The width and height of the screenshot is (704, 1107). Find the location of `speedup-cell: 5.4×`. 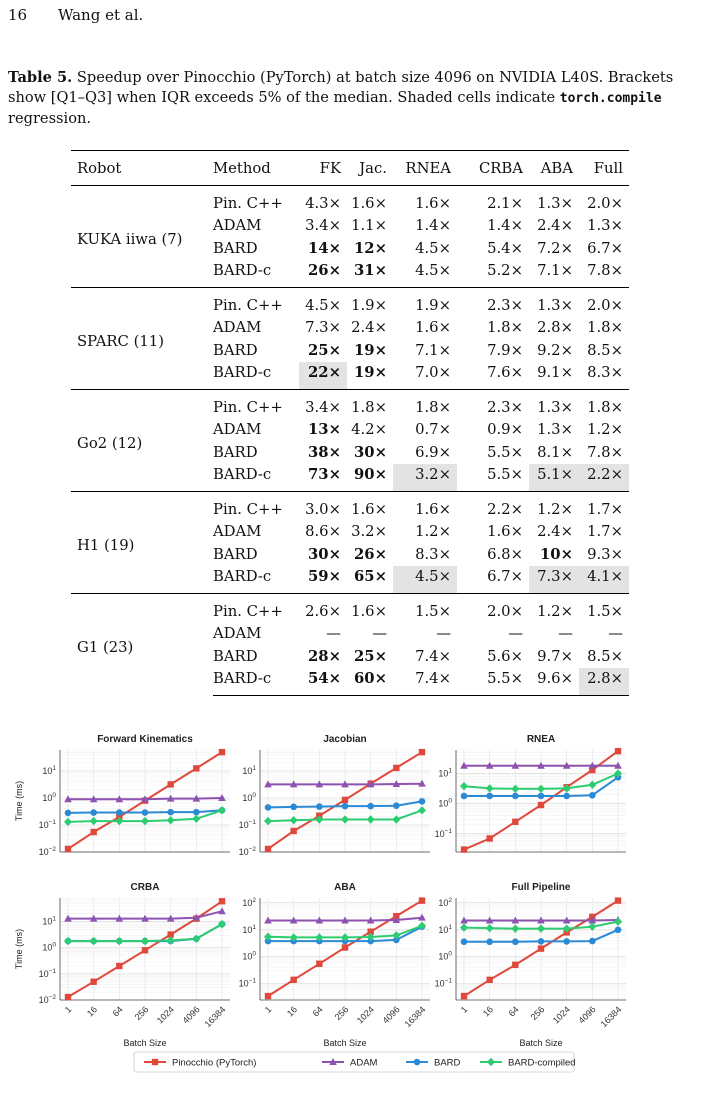

speedup-cell: 5.4× is located at coordinates (505, 248).